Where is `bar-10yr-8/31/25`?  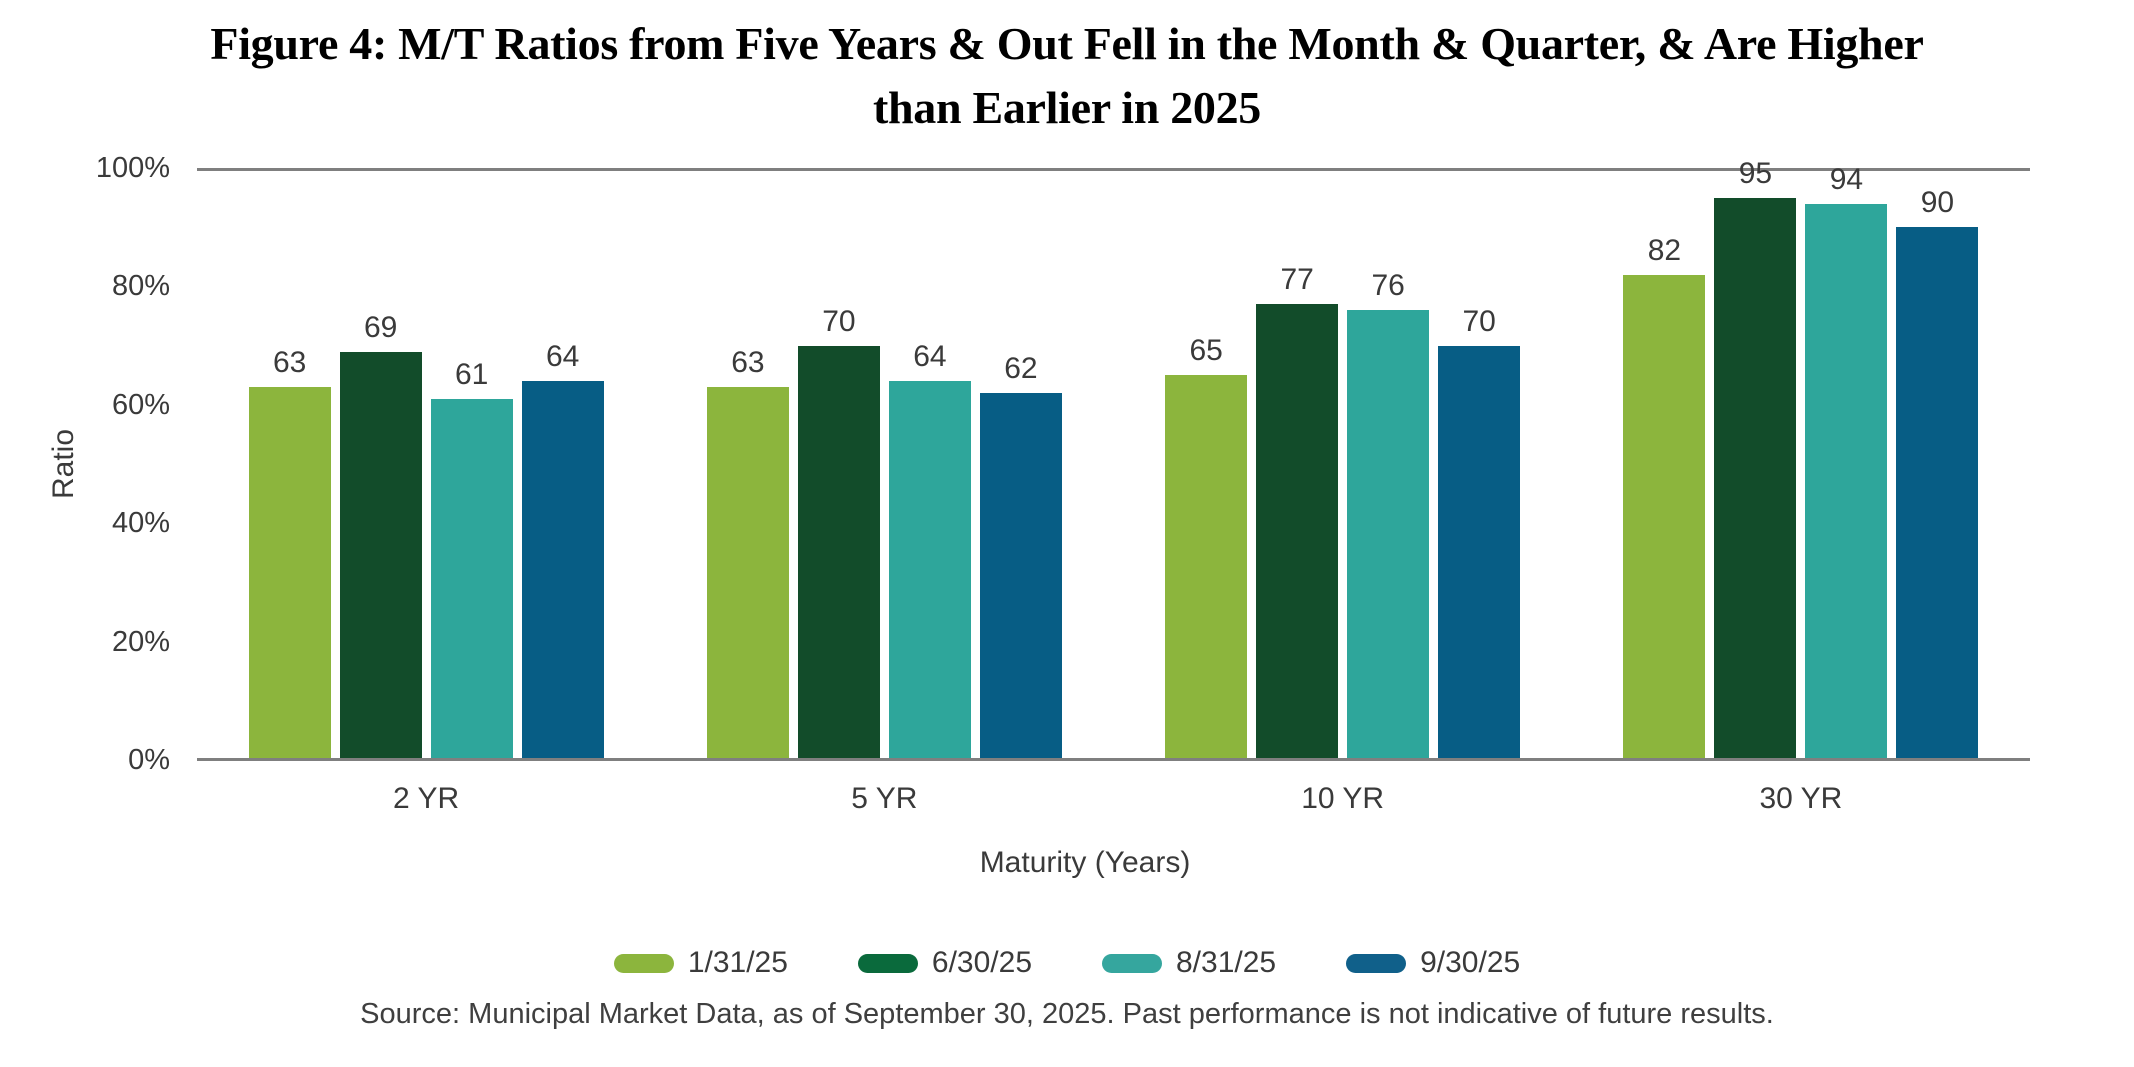 bar-10yr-8/31/25 is located at coordinates (1388, 535).